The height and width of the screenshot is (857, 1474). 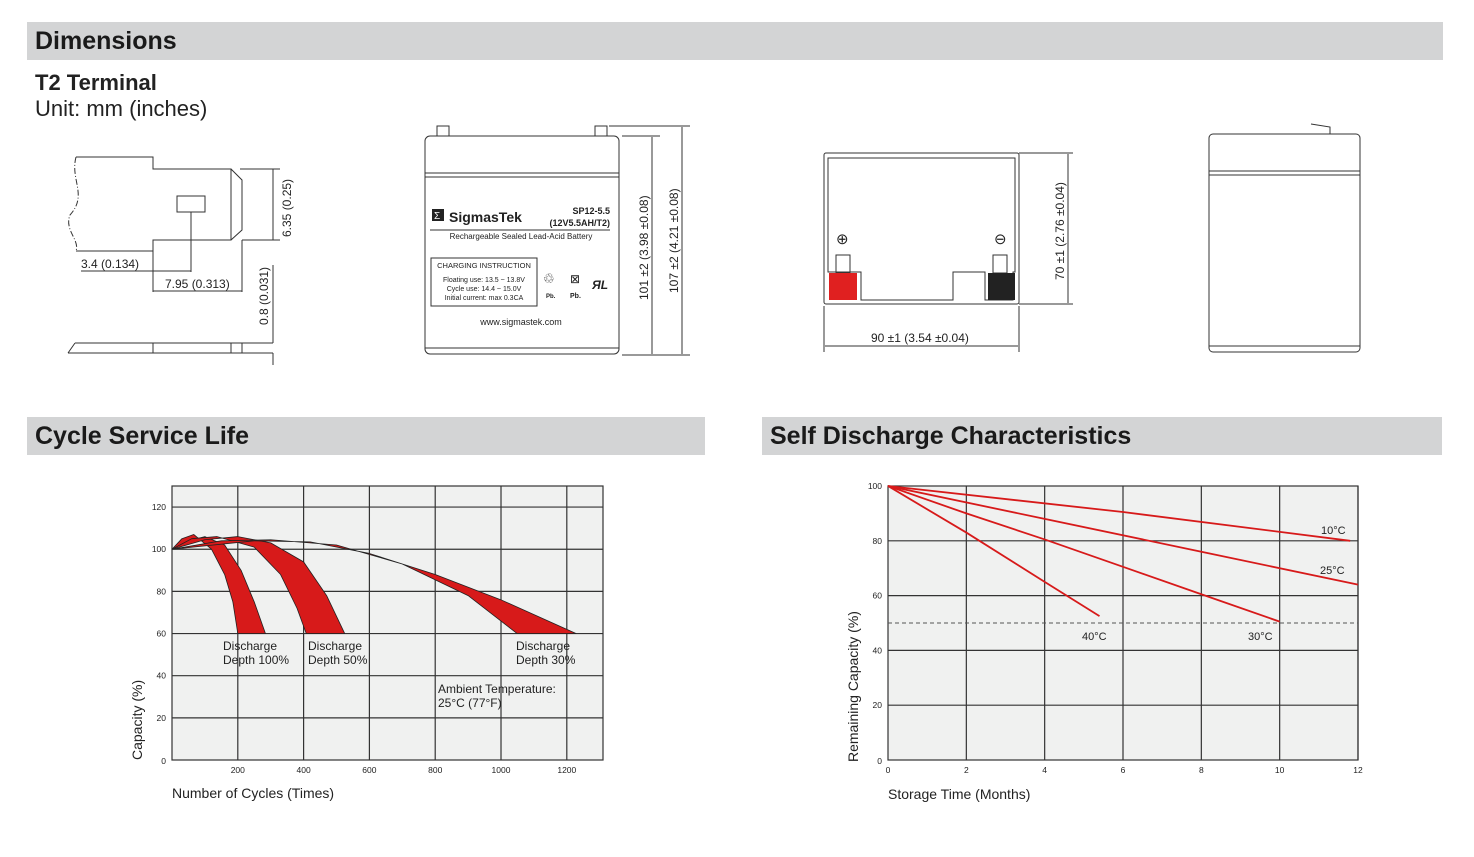 I want to click on x-tick-label: 1200, so click(x=566, y=770).